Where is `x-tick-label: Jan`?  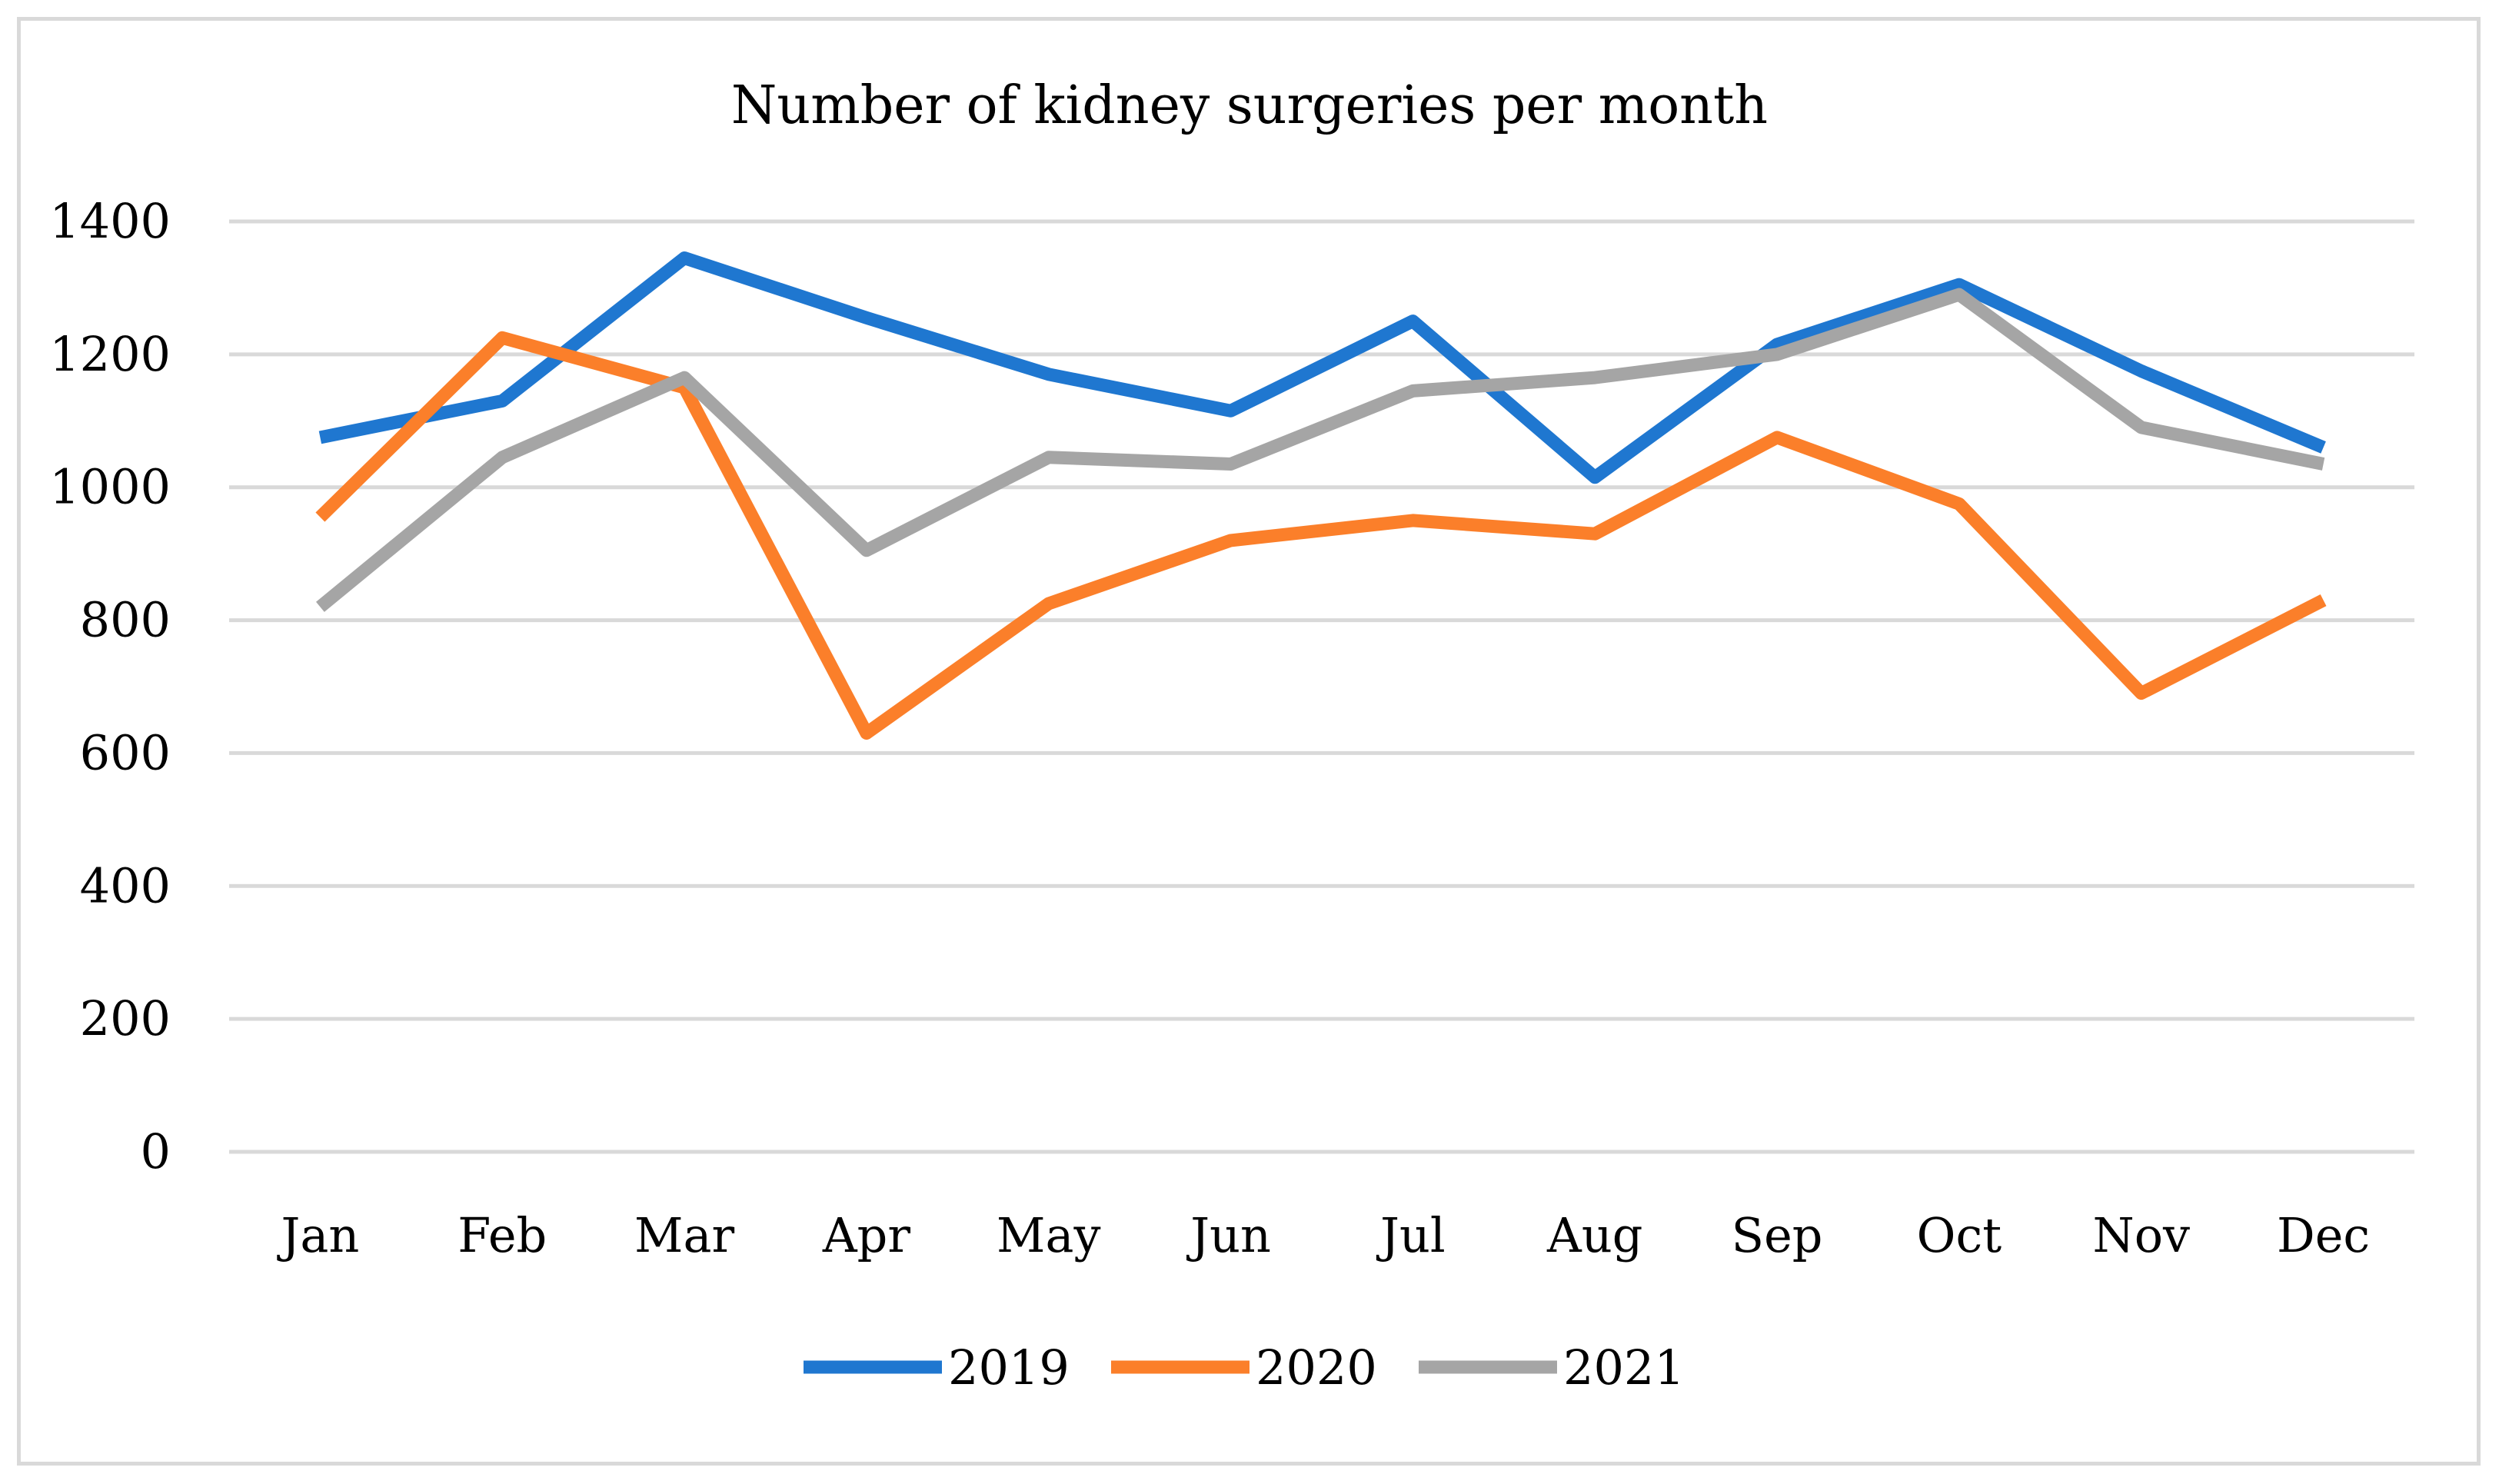 x-tick-label: Jan is located at coordinates (318, 1235).